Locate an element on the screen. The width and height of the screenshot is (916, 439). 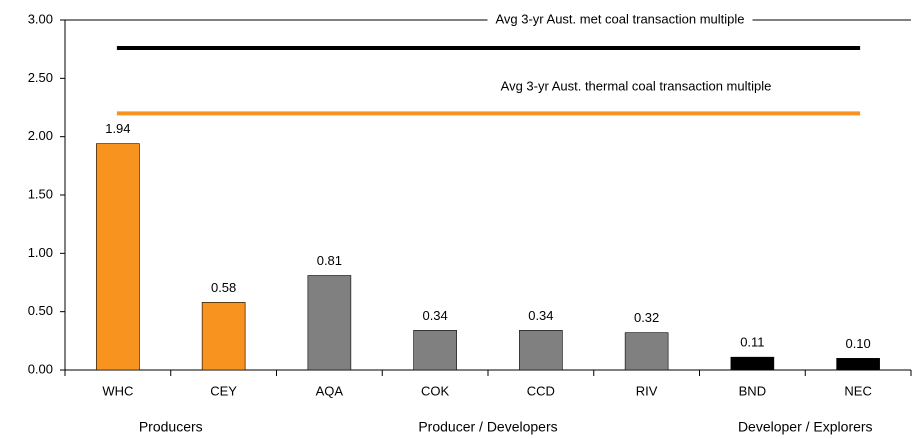
value-label: 0.32 is located at coordinates (646, 317).